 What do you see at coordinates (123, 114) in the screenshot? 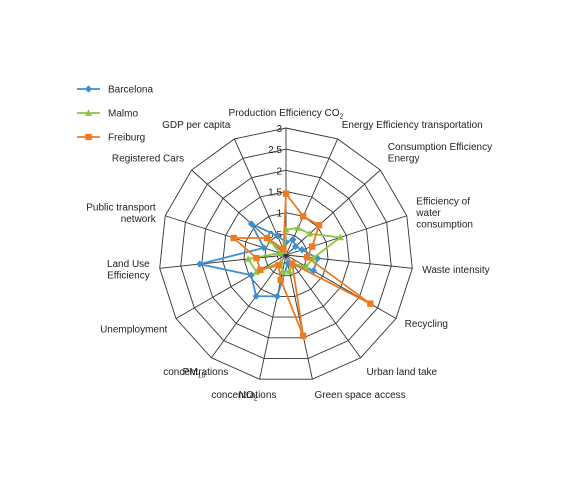
I see `legend-label-malmo: Malmo` at bounding box center [123, 114].